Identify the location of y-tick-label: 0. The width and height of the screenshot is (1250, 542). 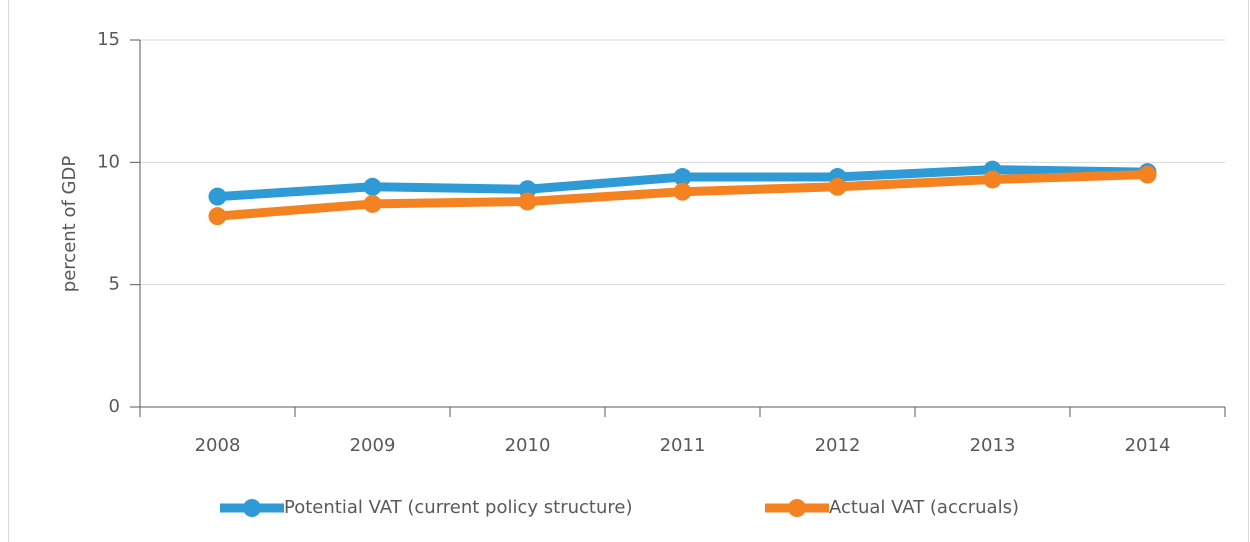
(114, 406).